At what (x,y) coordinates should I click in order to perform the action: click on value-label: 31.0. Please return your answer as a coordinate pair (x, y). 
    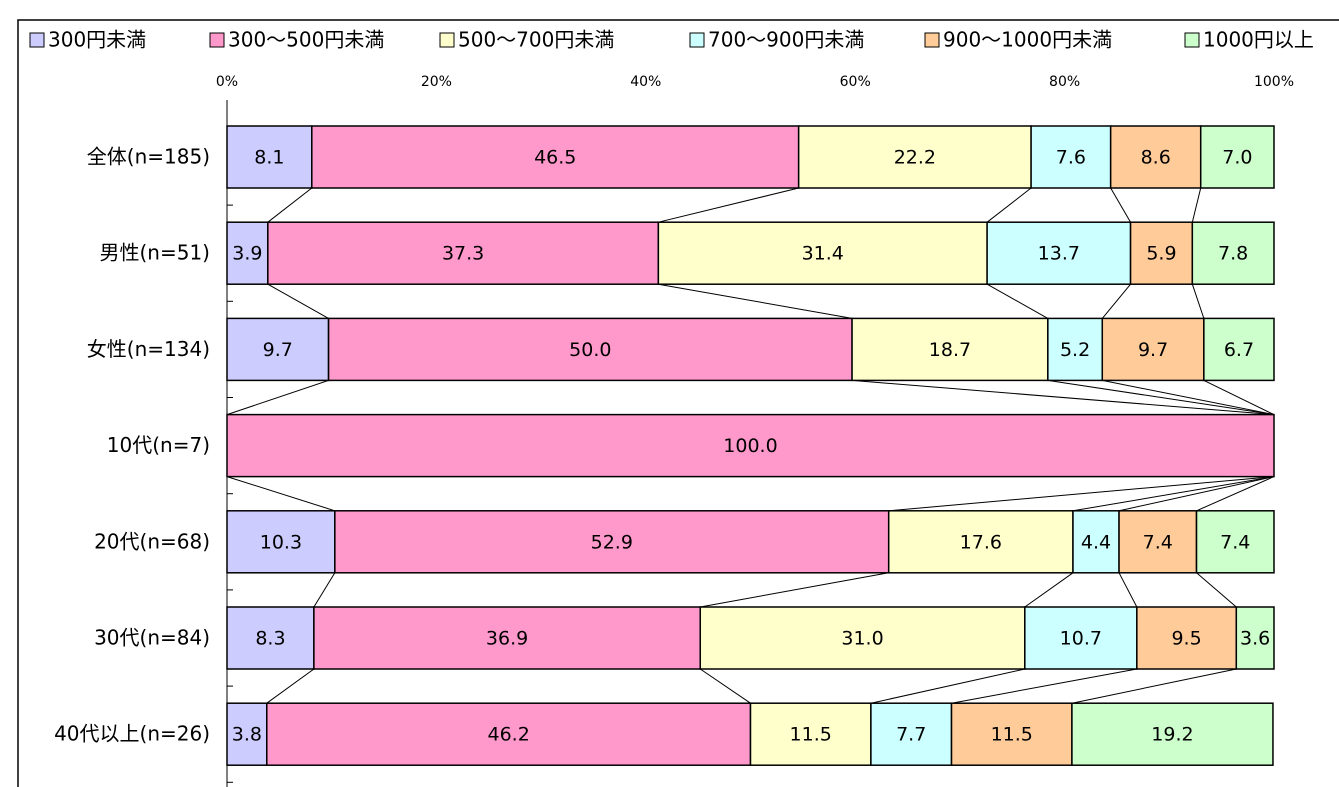
    Looking at the image, I should click on (862, 639).